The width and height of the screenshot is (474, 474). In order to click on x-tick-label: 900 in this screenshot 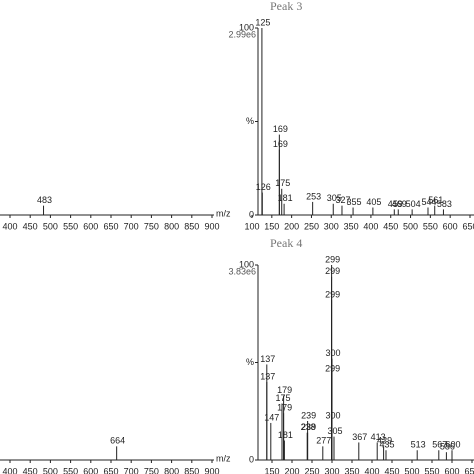, I will do `click(211, 470)`.